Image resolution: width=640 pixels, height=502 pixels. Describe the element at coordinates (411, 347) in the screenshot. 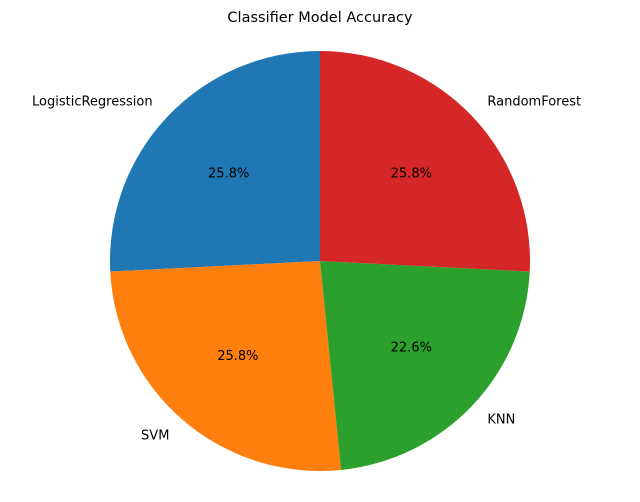

I see `pie-percent-label: 22.6%` at that location.